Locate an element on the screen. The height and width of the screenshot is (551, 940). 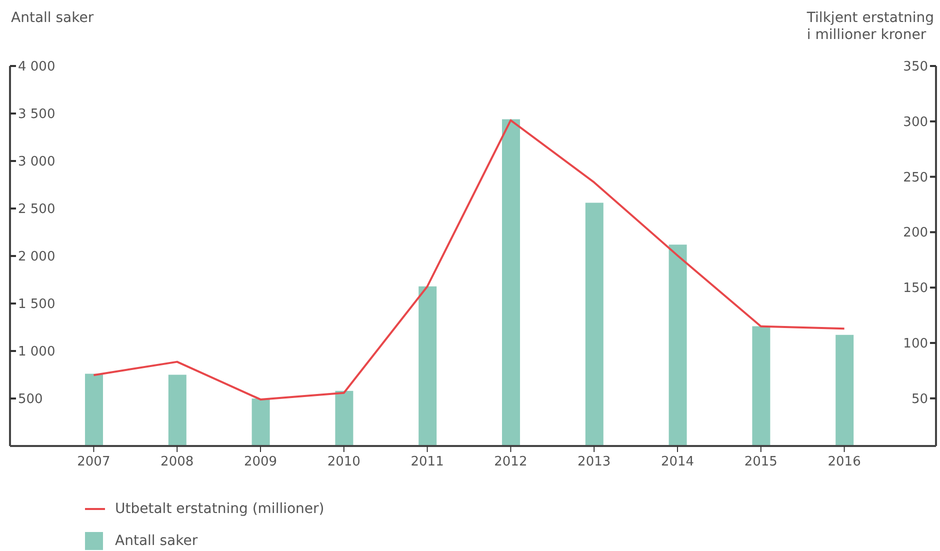
x-tick-label: 2009 is located at coordinates (261, 462).